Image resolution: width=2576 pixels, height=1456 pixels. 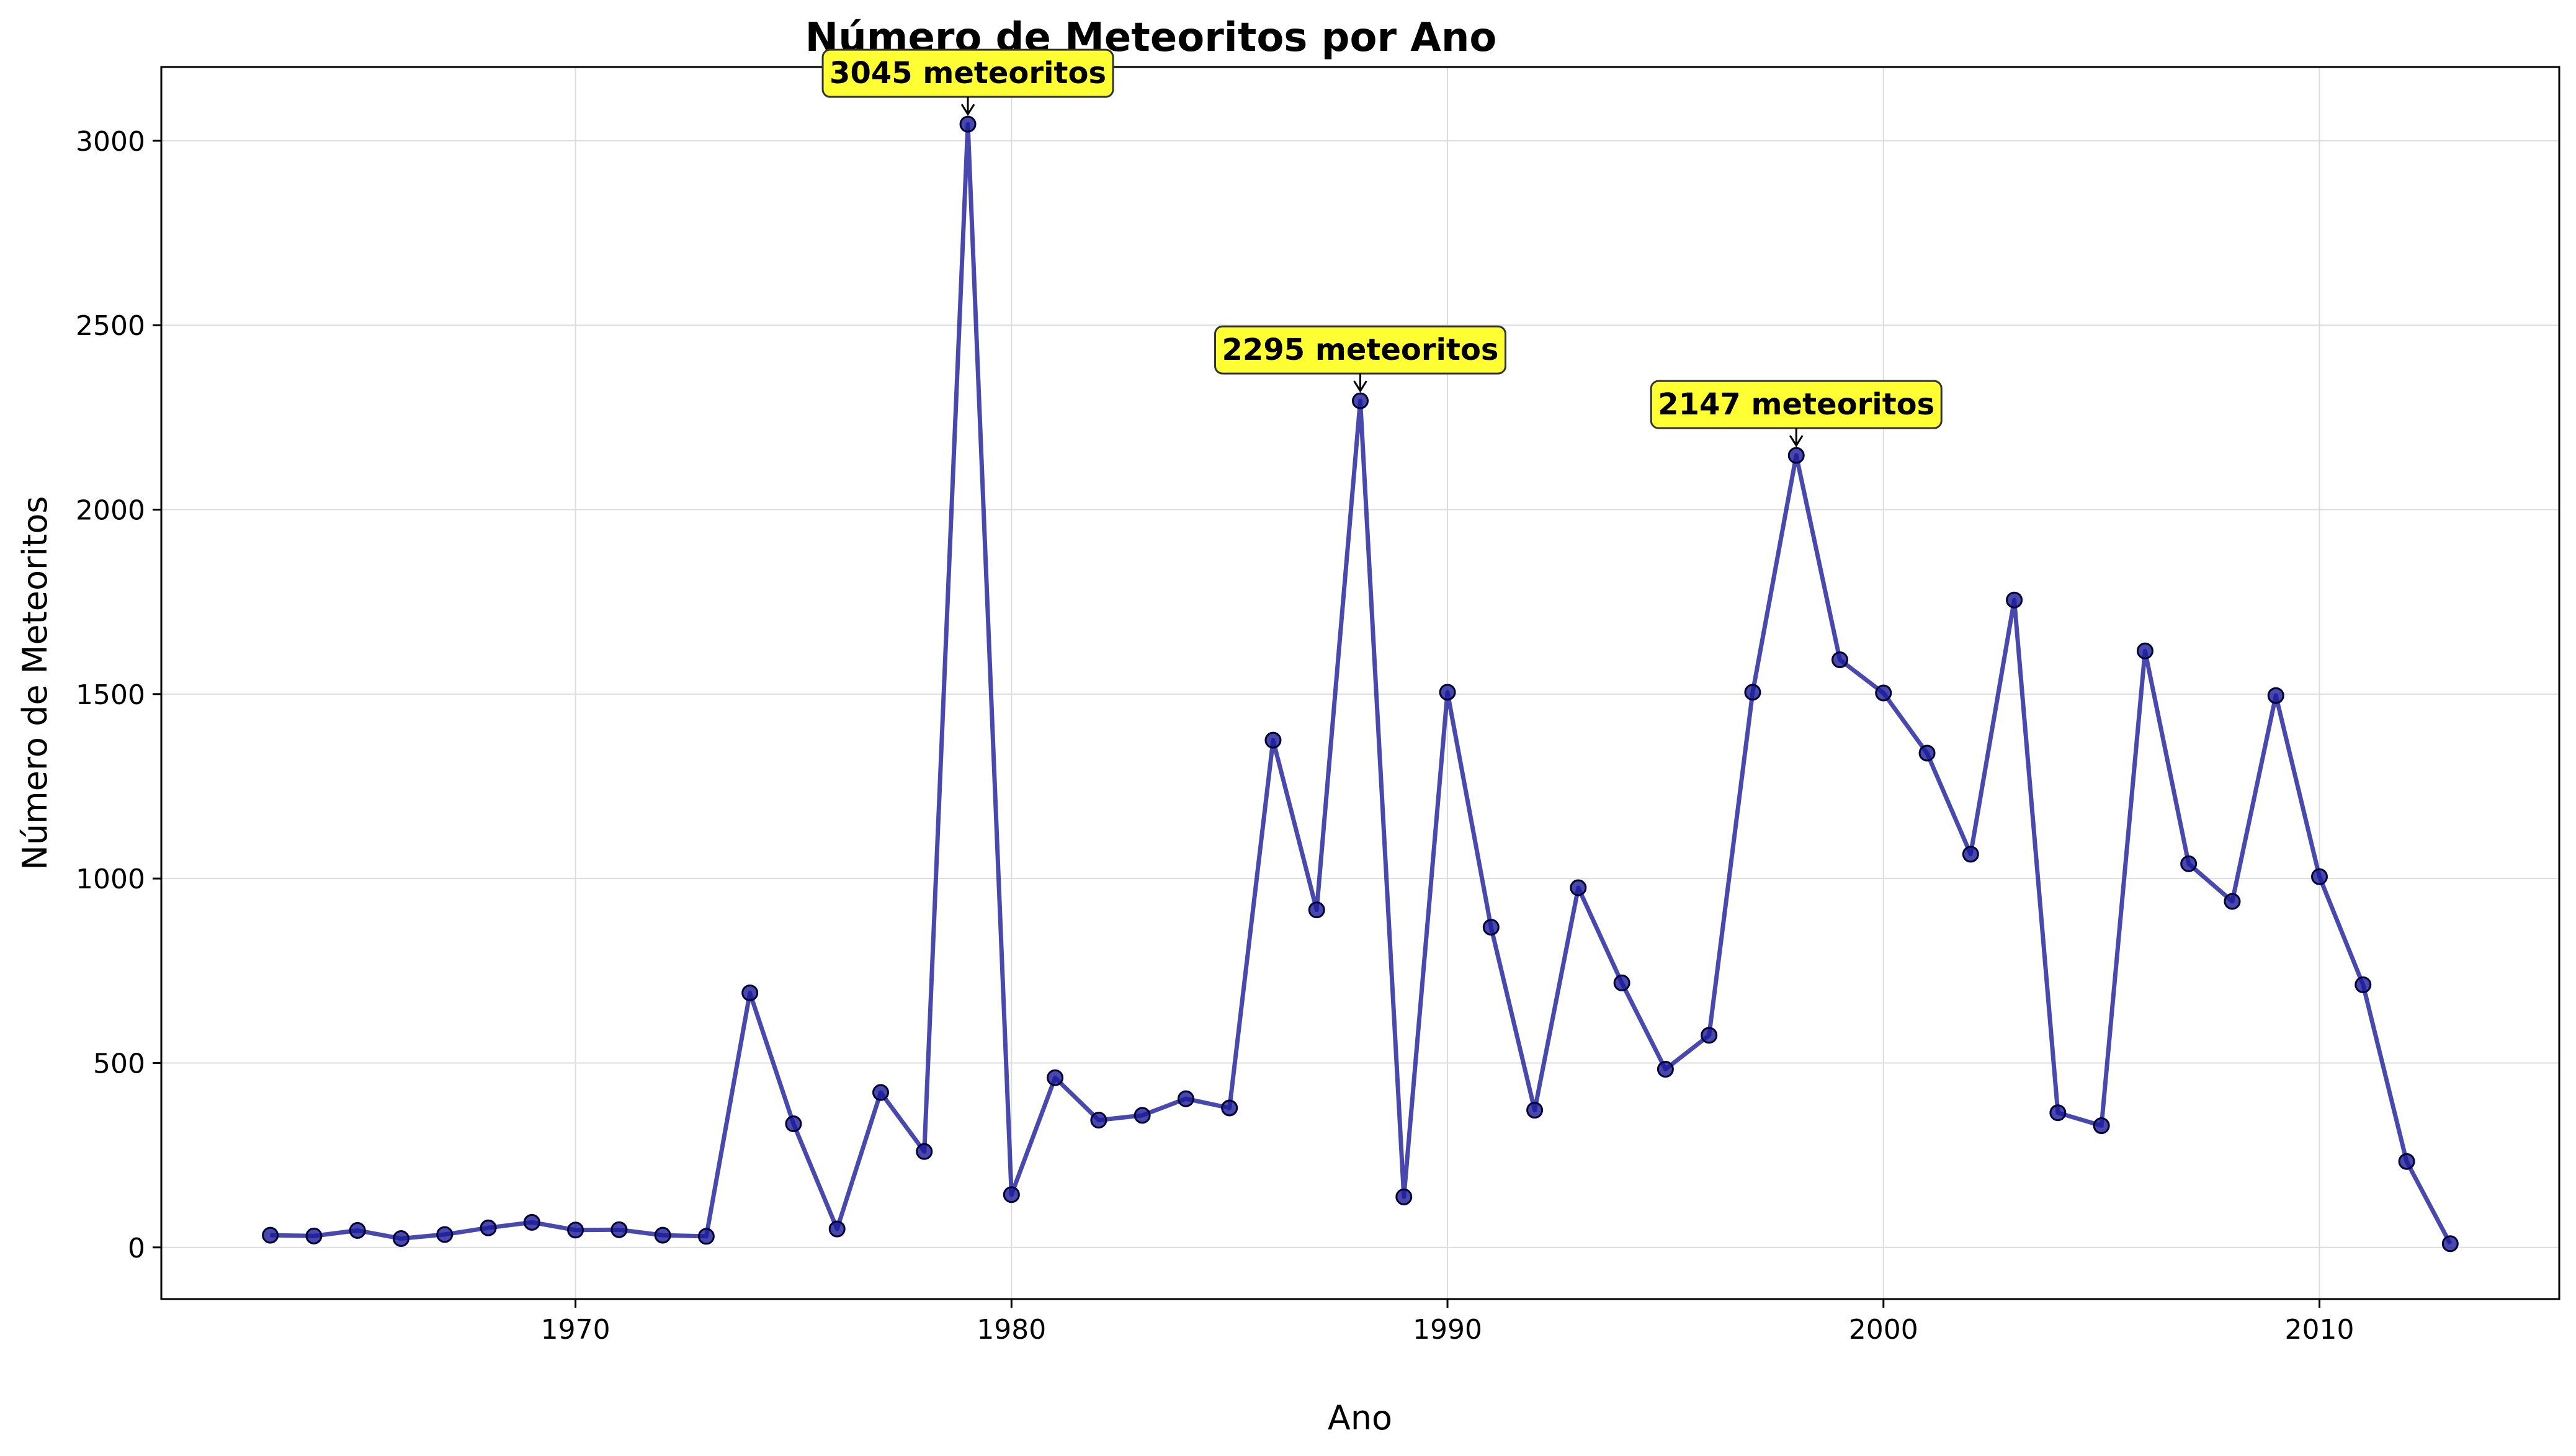 I want to click on x-tick-label: 1980, so click(x=1011, y=1330).